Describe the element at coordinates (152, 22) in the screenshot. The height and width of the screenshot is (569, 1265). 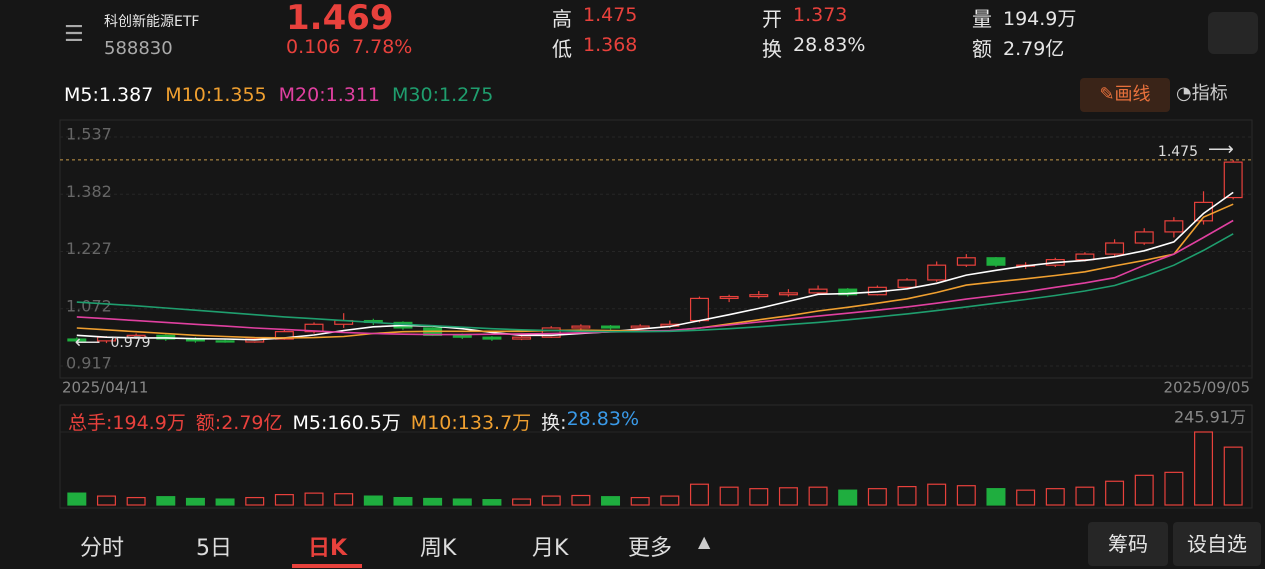
I see `stock-name: 科创新能源ETF` at that location.